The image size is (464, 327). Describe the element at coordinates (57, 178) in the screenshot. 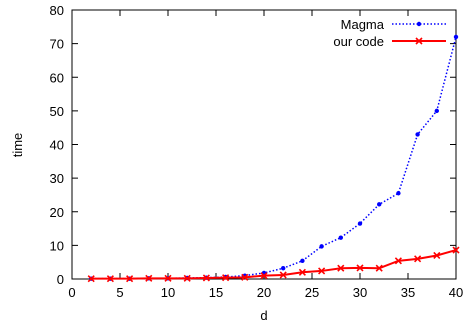

I see `y-tick-label: 30` at that location.